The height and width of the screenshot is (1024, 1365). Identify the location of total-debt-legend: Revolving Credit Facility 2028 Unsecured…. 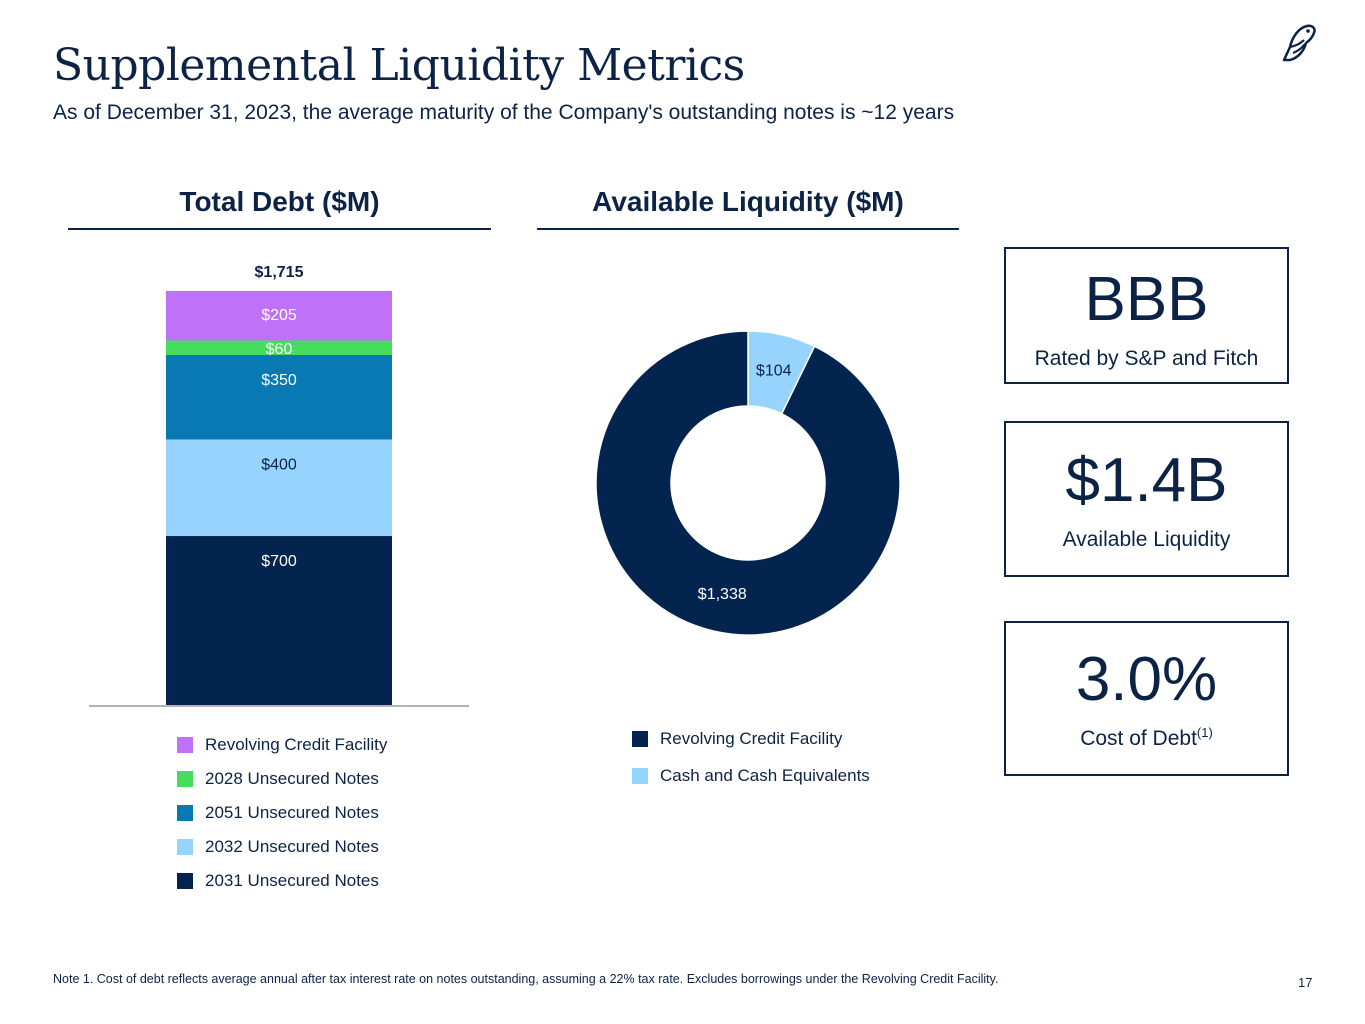
(282, 813).